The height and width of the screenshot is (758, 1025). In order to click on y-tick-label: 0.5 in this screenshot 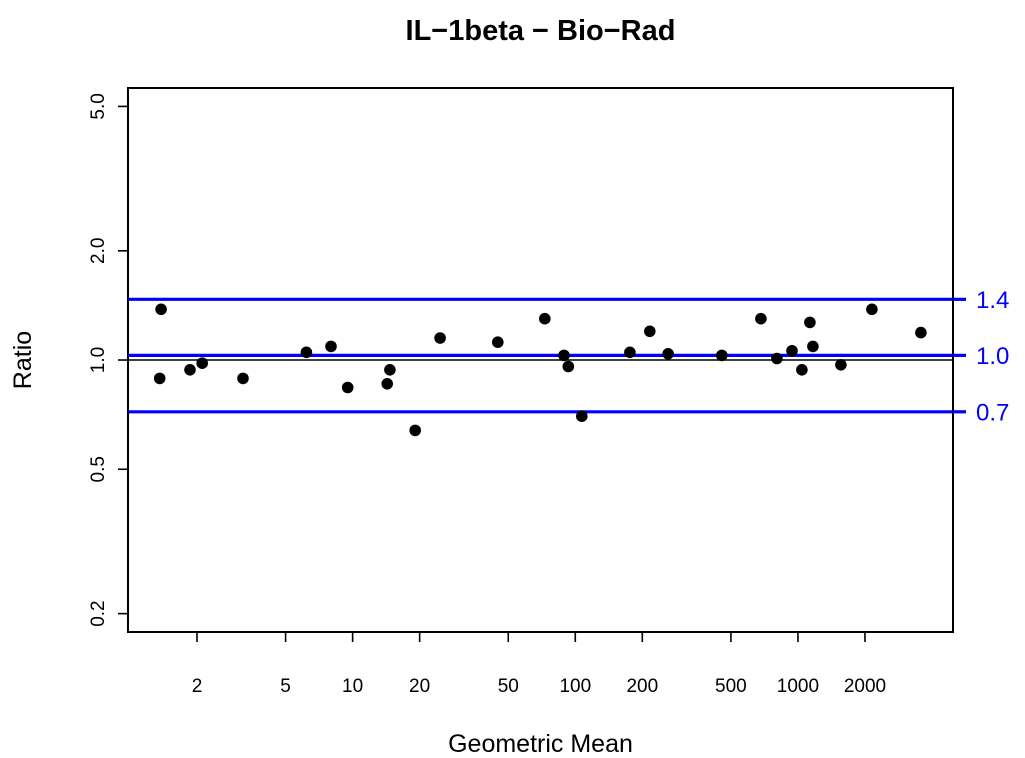, I will do `click(98, 469)`.